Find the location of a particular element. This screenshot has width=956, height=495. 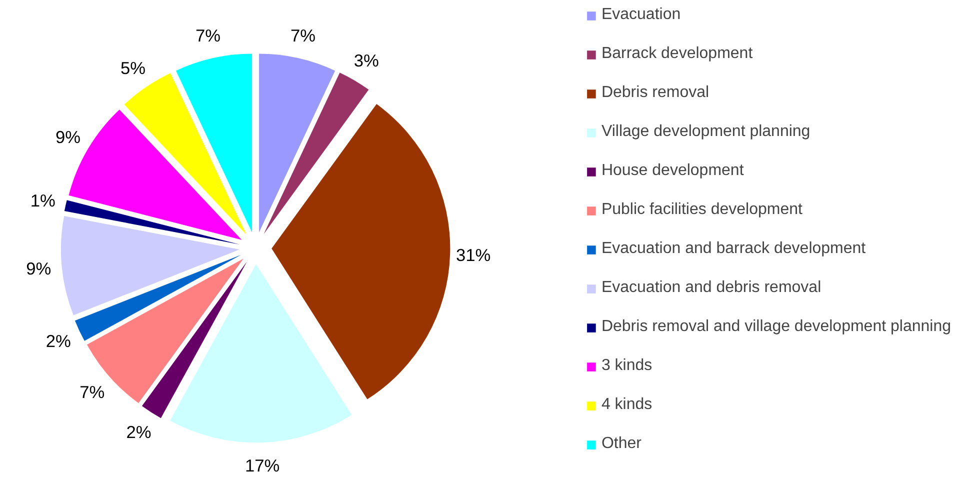

data-label: 31% is located at coordinates (473, 254).